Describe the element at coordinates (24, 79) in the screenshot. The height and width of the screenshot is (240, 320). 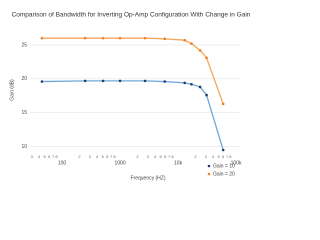
I see `y-tick-label: 20` at that location.